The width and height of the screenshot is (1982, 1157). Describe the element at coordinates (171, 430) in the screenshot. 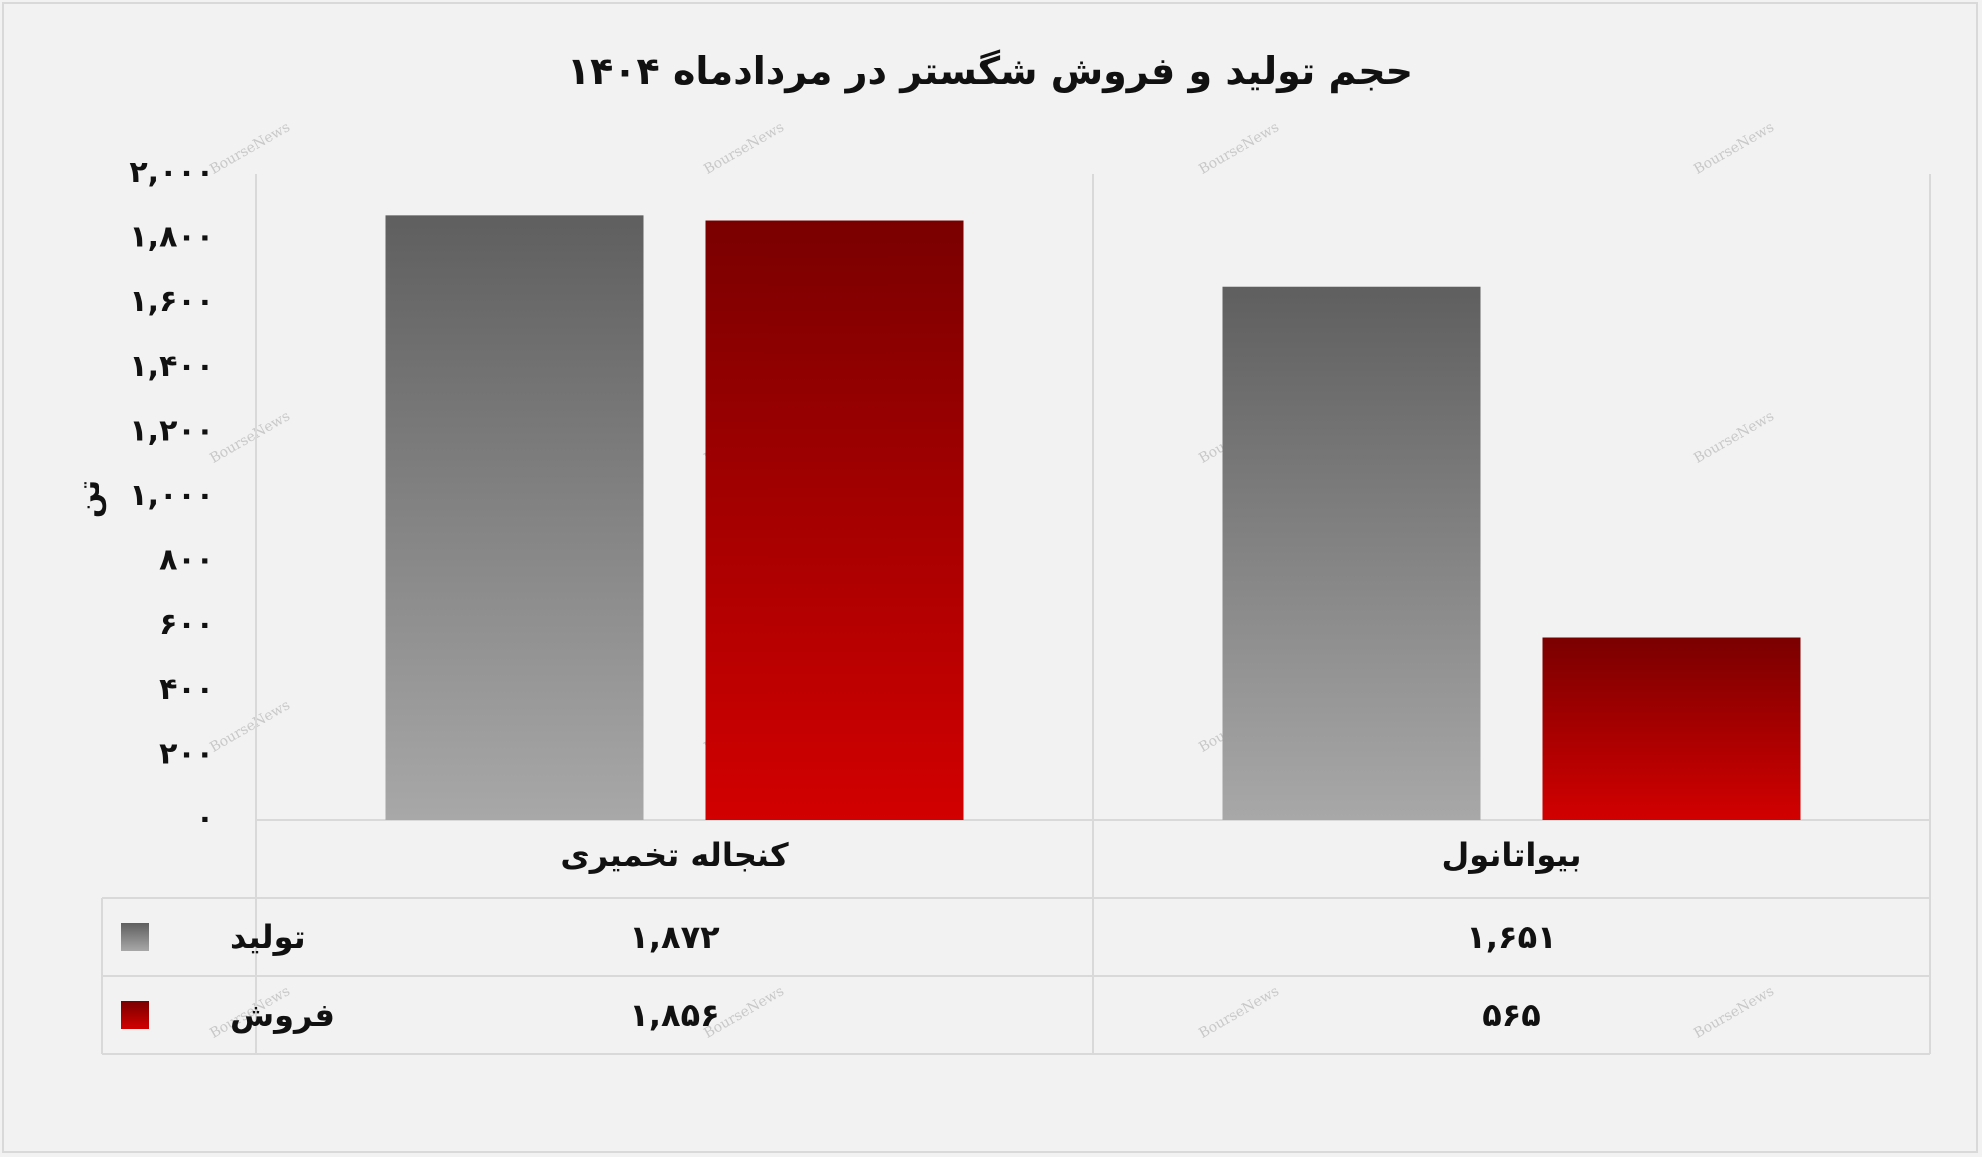

I see `y-tick-label: ۱,۲۰۰` at that location.